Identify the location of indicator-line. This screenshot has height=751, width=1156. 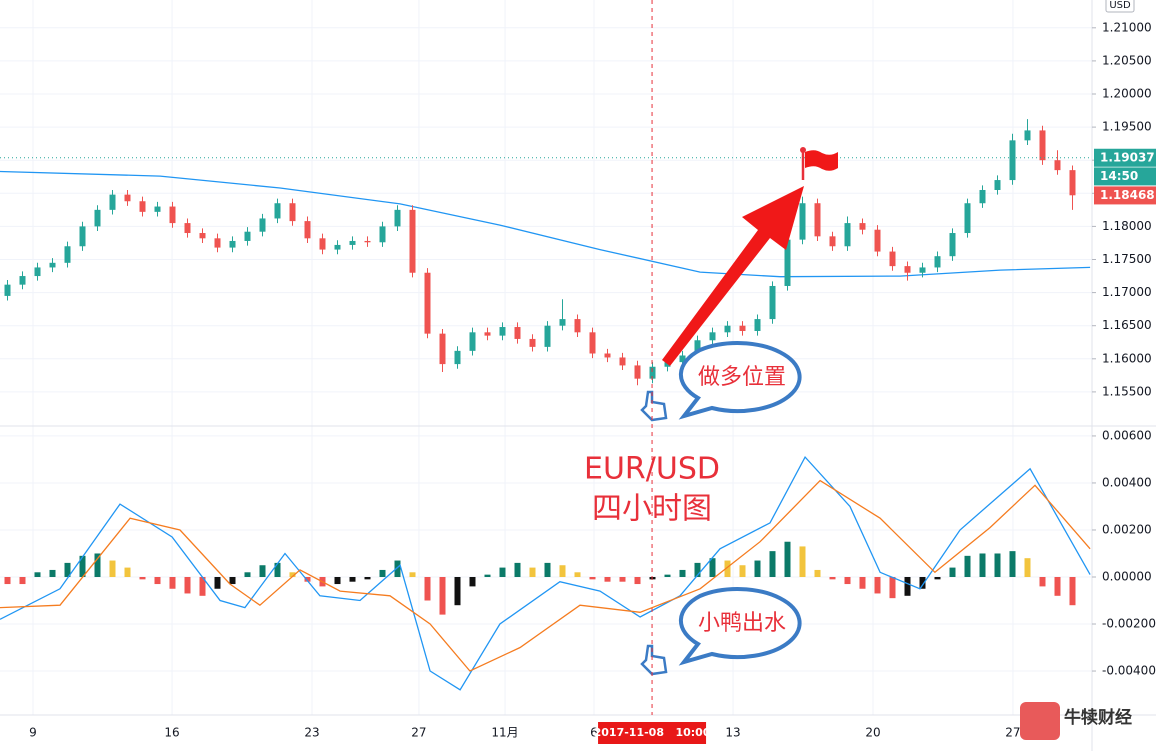
(545, 224).